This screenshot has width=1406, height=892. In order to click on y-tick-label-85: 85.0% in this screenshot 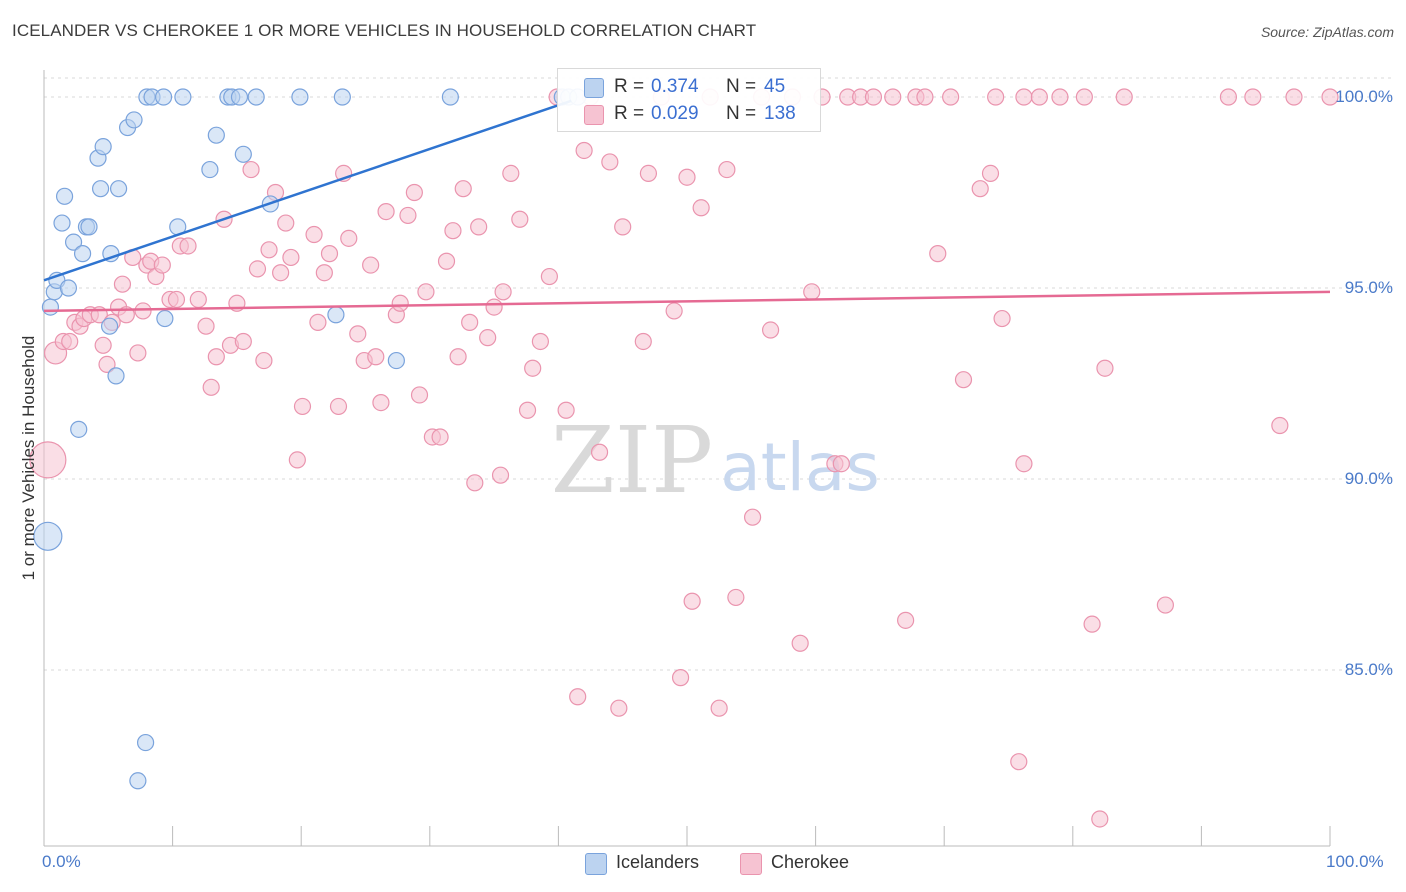, I will do `click(1368, 669)`.